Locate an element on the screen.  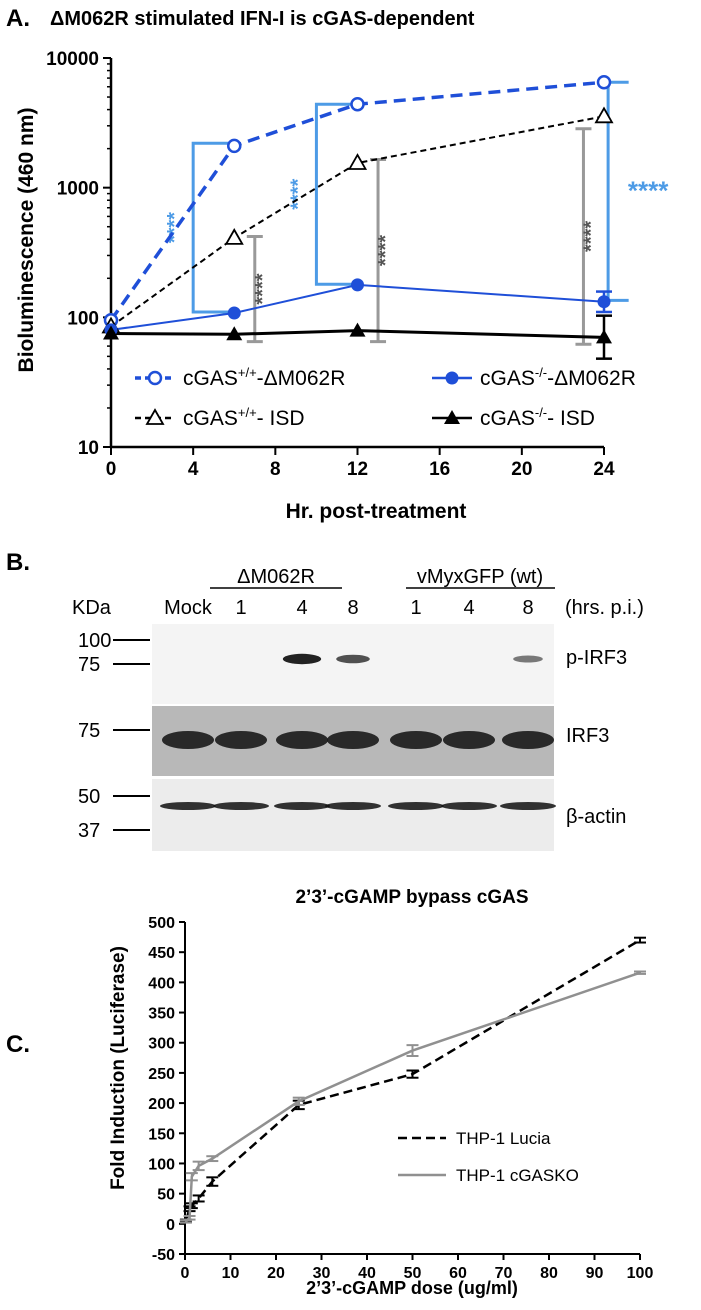
panel-c-title: 2’3’-cGAMP bypass cGAS is located at coordinates (411, 897).